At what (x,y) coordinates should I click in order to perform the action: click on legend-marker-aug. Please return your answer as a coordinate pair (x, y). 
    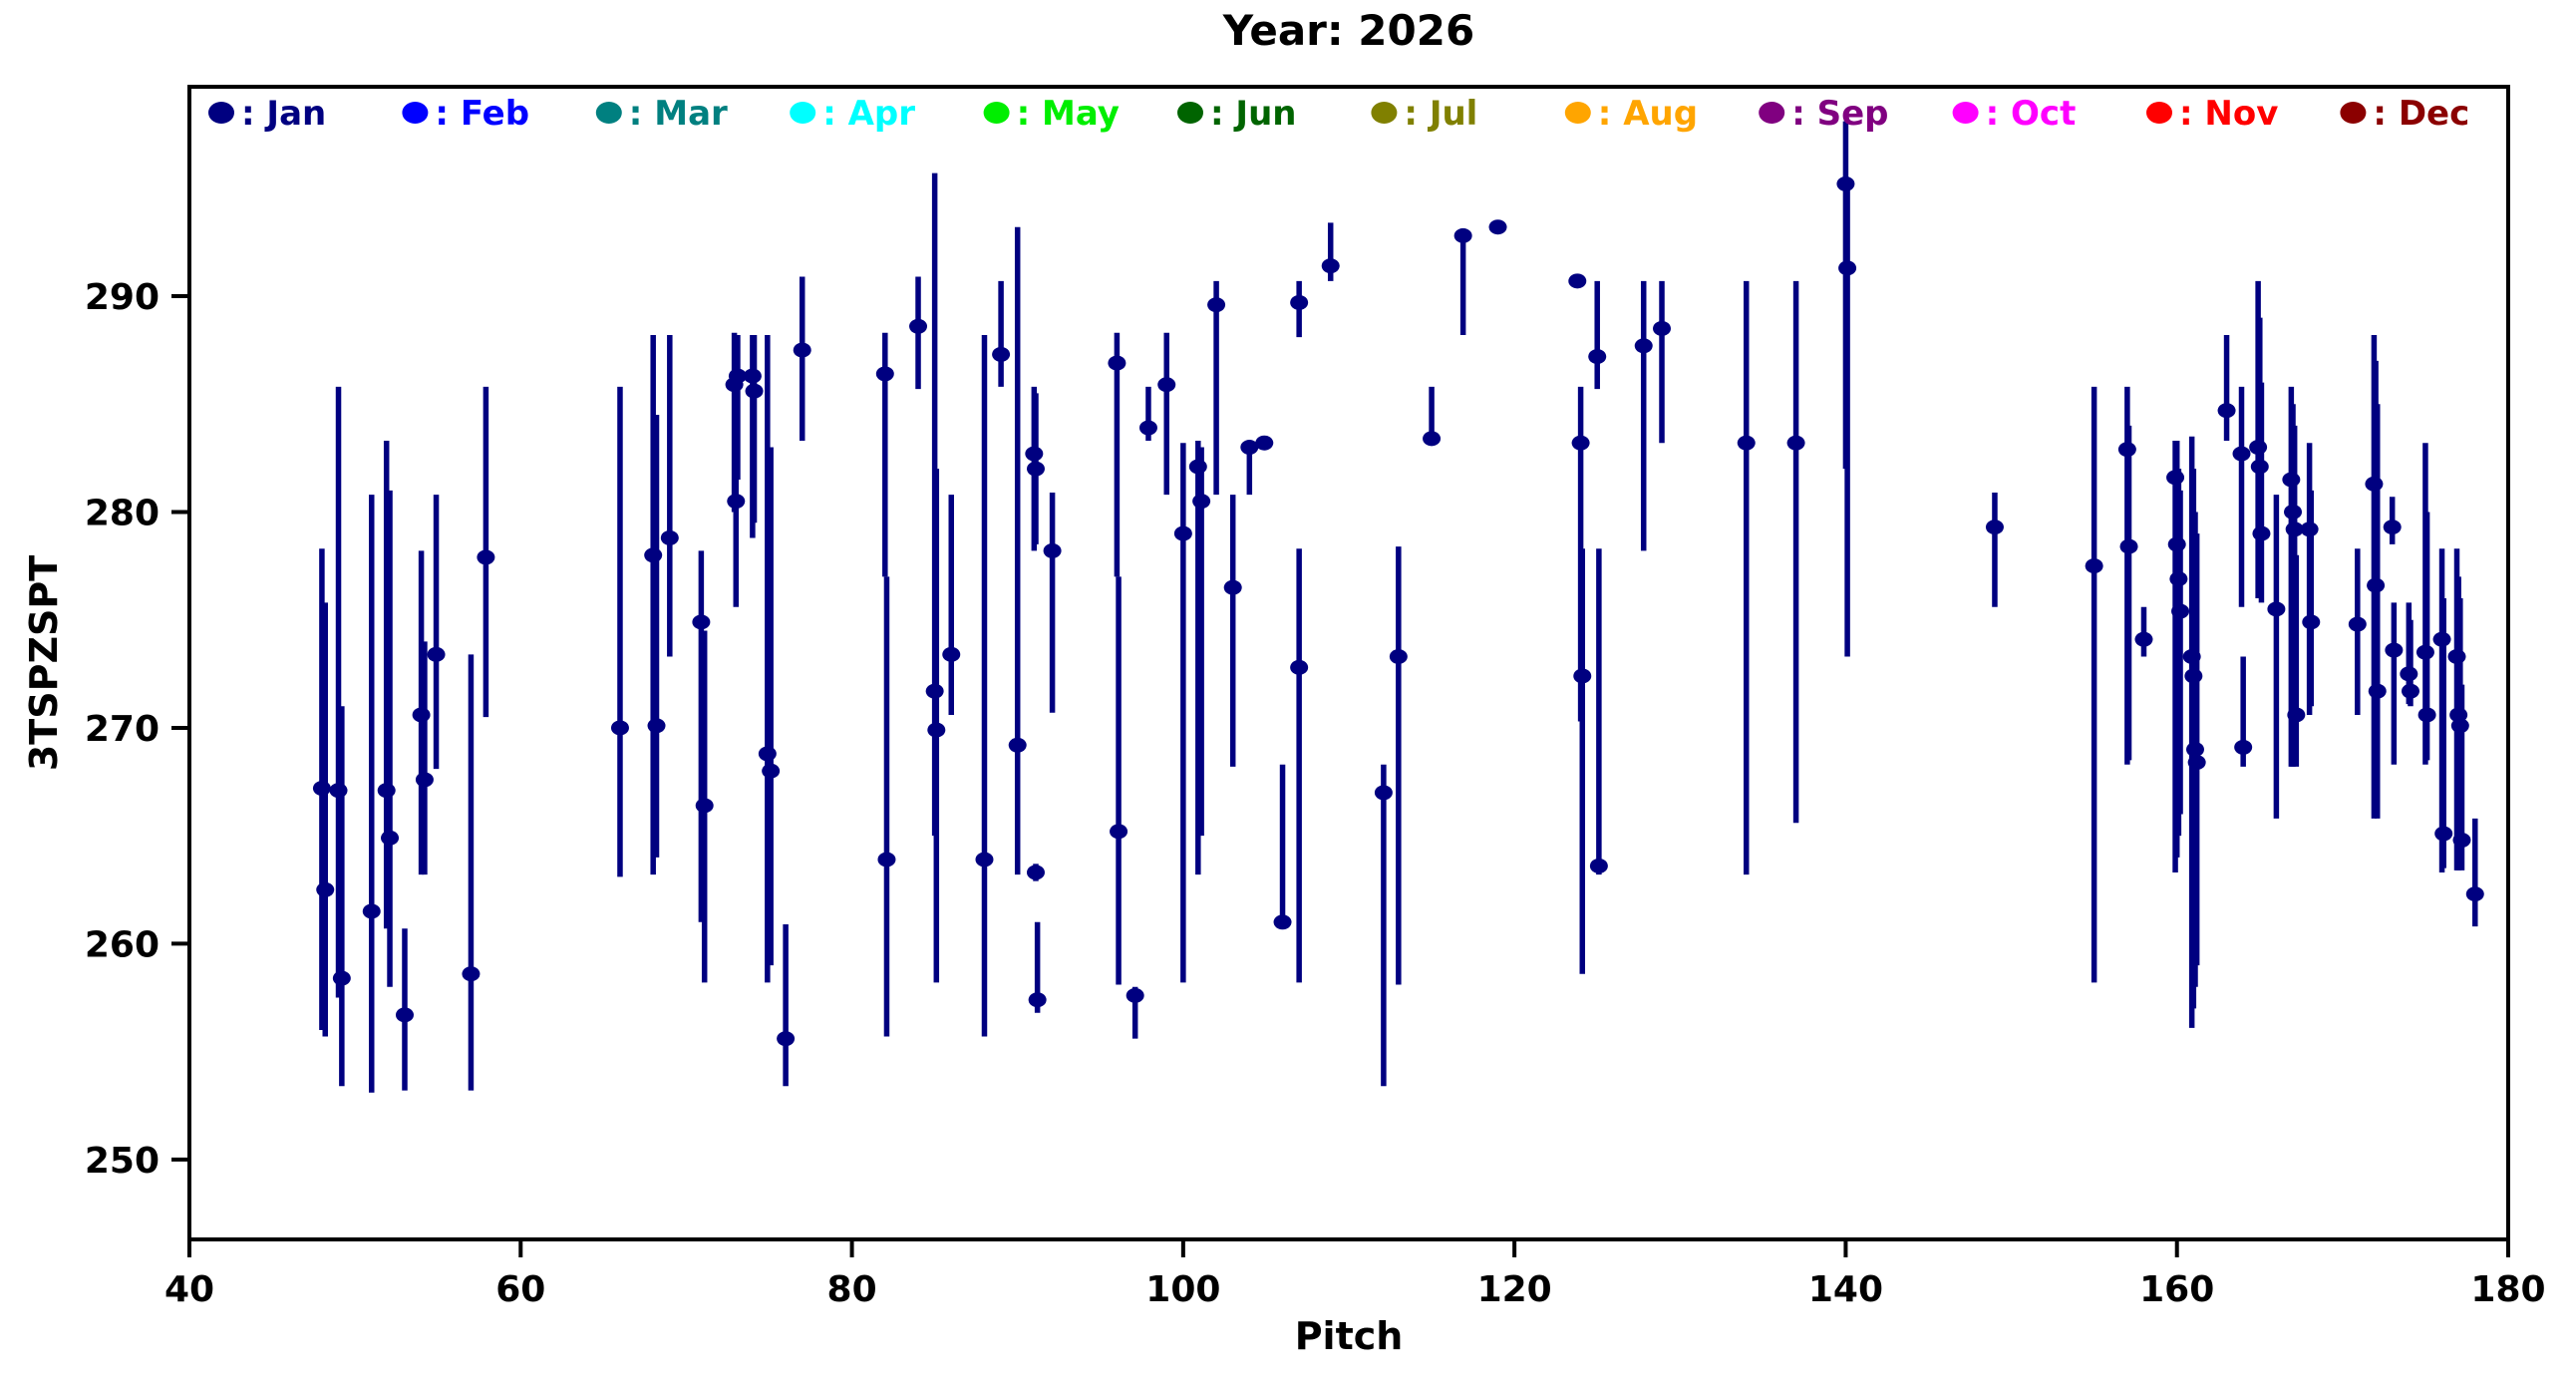
    Looking at the image, I should click on (1577, 113).